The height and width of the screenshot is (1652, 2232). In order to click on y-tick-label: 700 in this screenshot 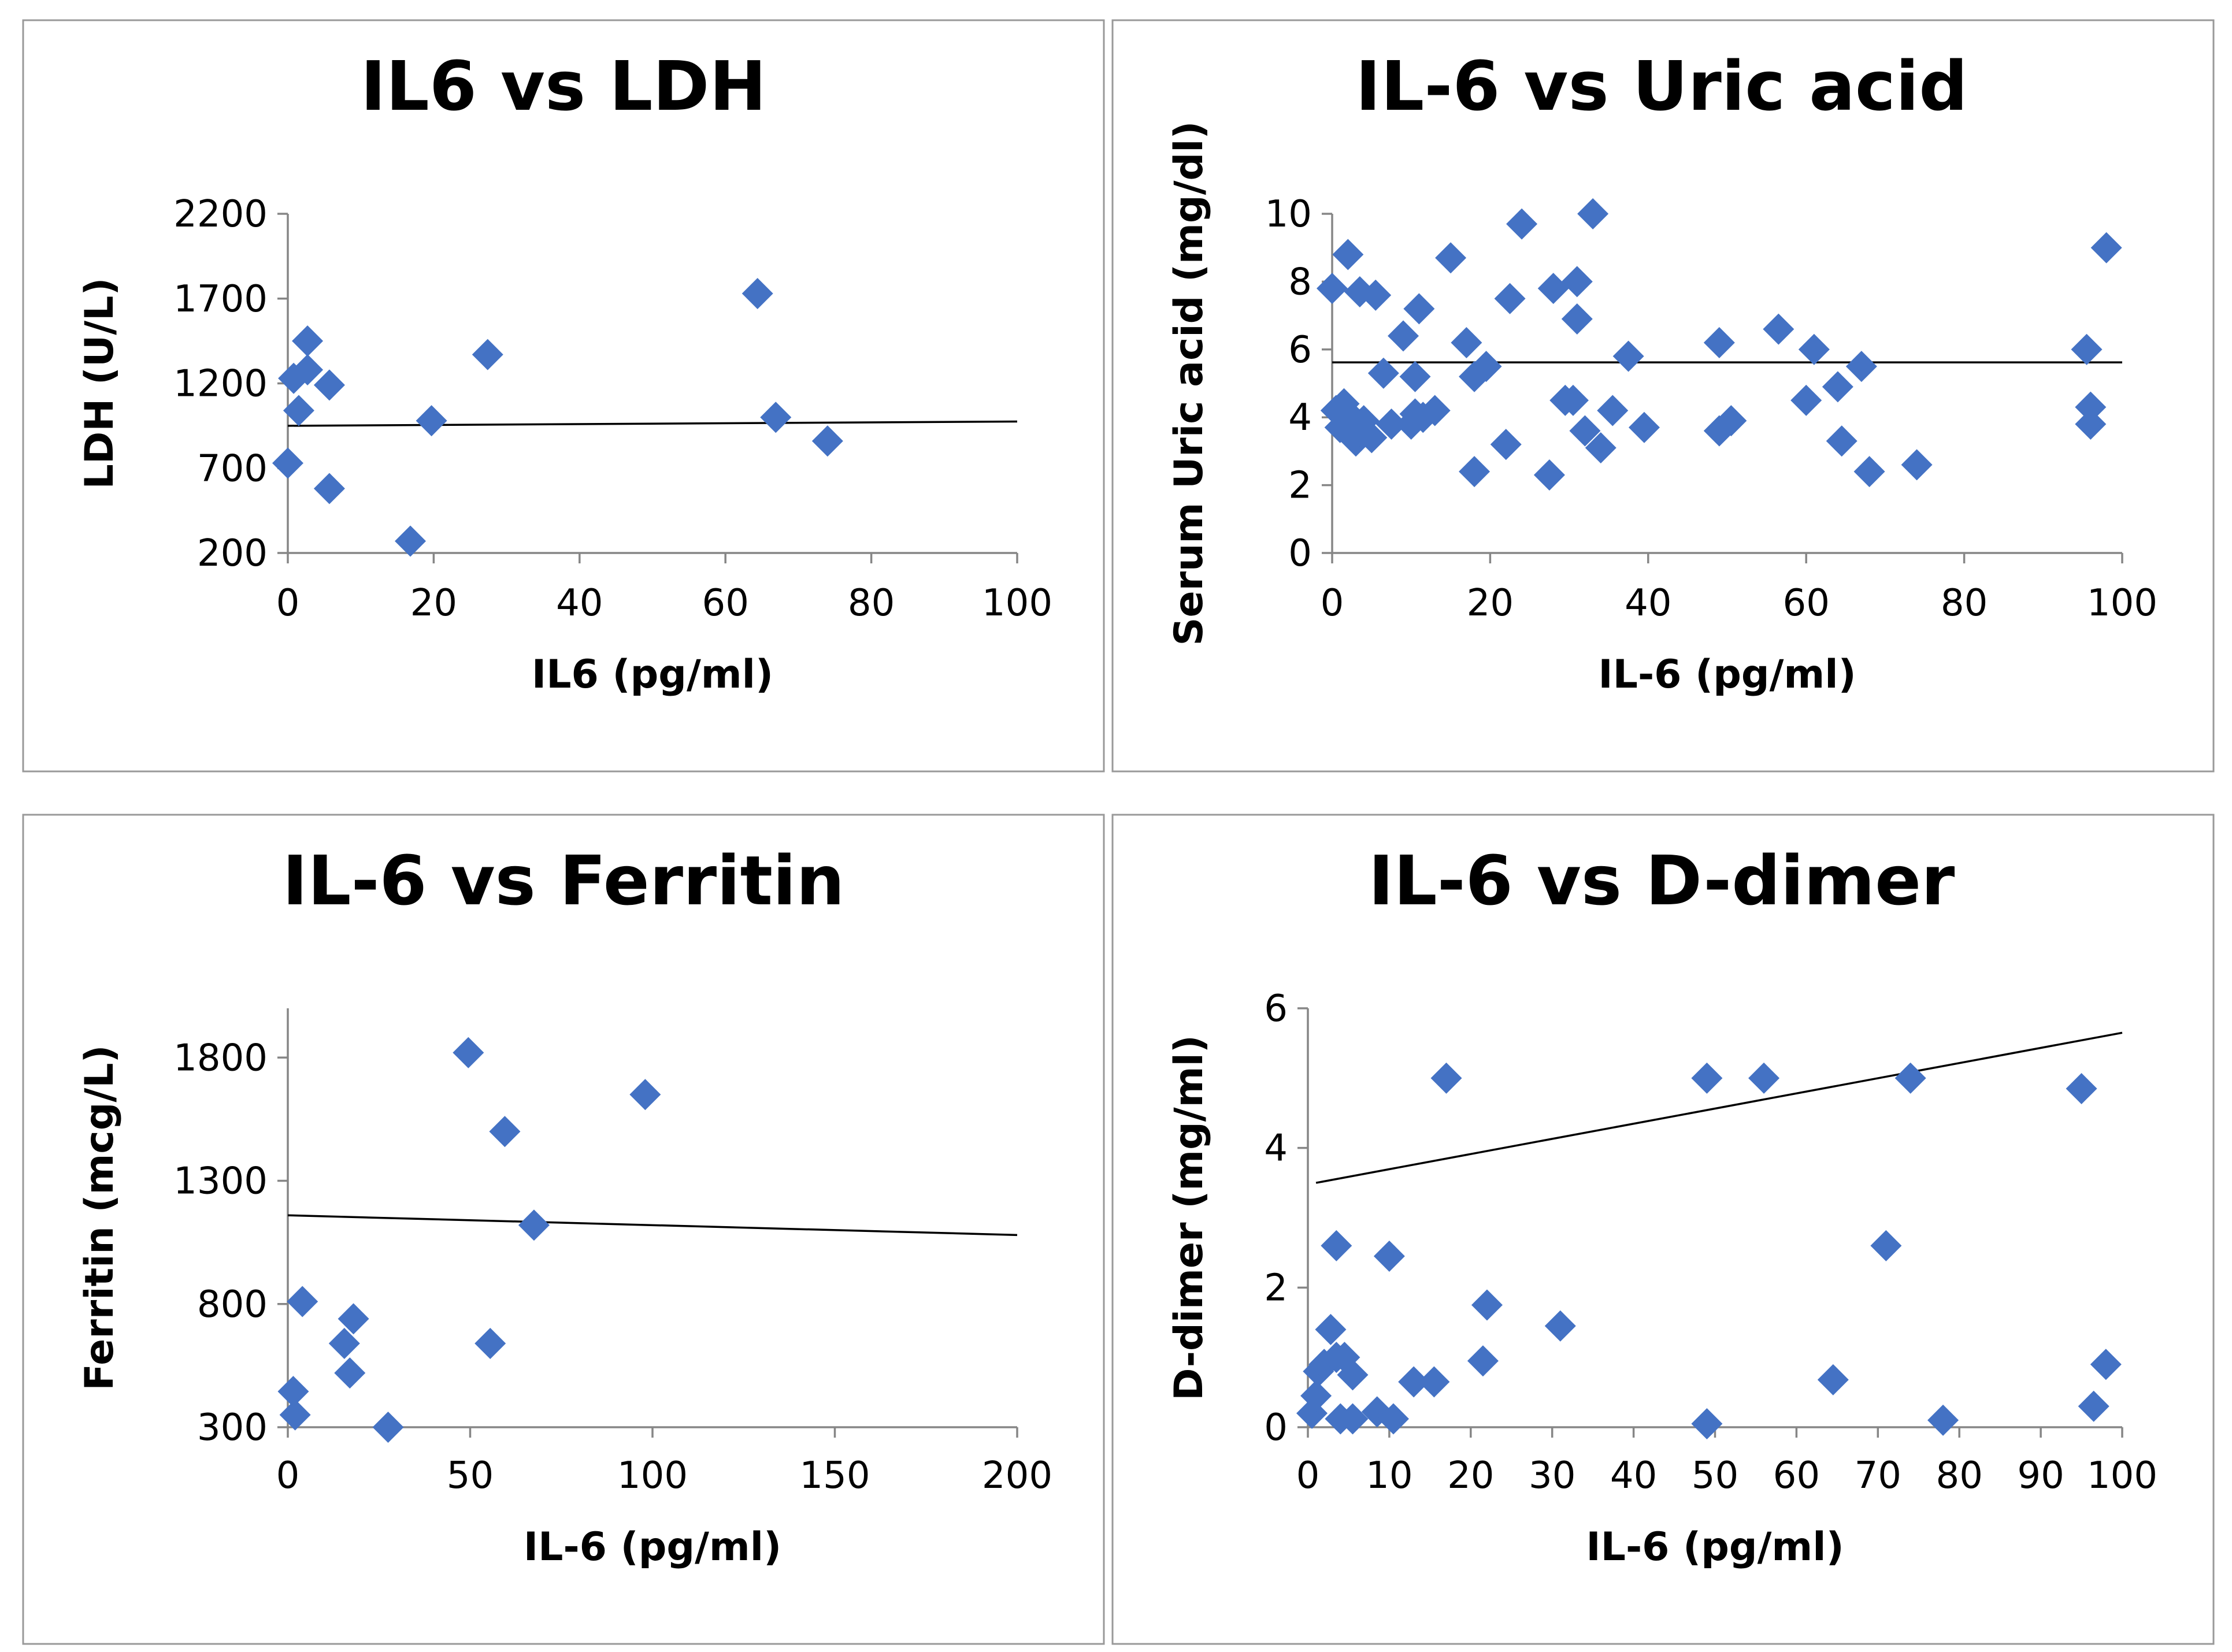, I will do `click(232, 468)`.